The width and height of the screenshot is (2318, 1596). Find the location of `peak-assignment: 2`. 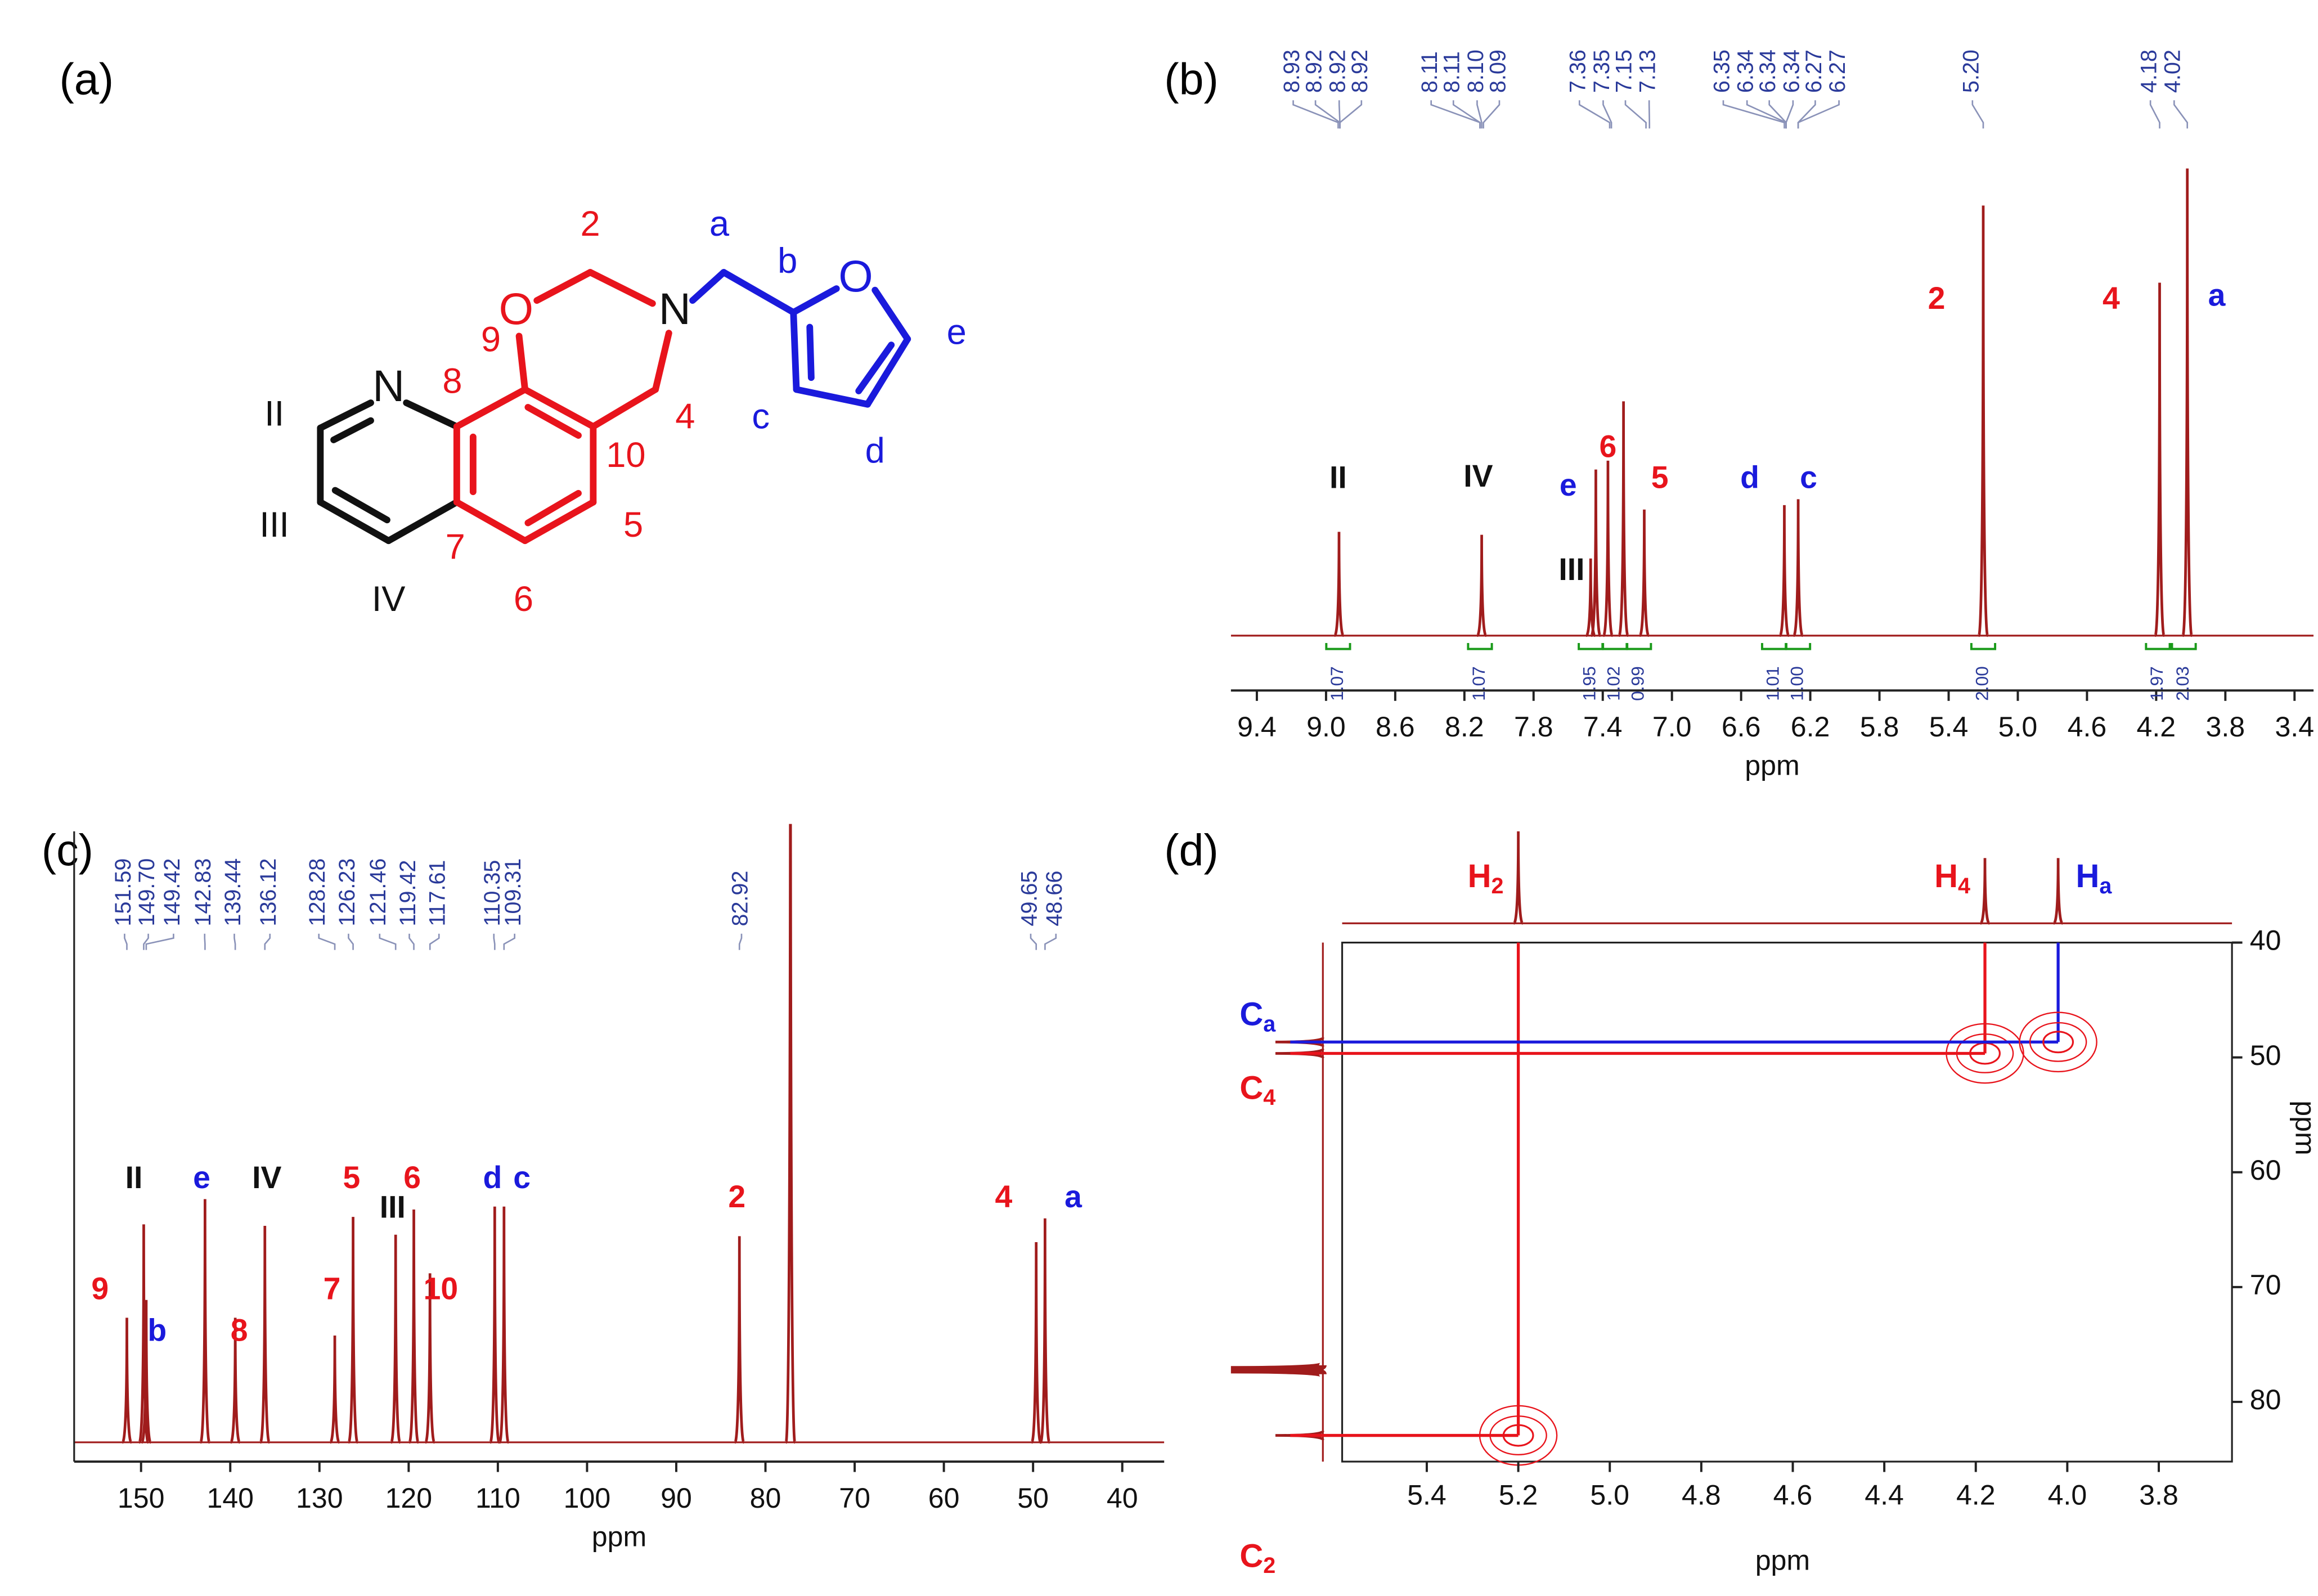

peak-assignment: 2 is located at coordinates (736, 1196).